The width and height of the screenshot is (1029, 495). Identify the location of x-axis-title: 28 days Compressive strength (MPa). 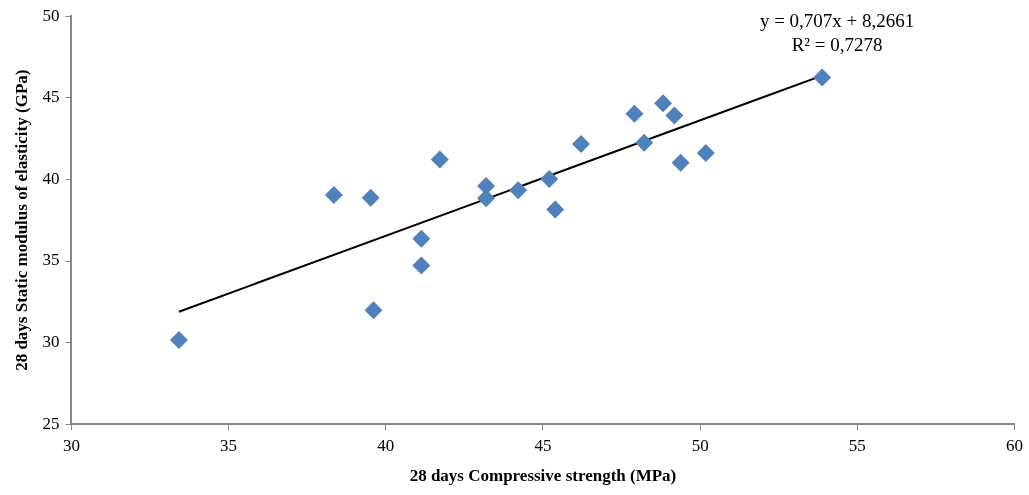
(543, 476).